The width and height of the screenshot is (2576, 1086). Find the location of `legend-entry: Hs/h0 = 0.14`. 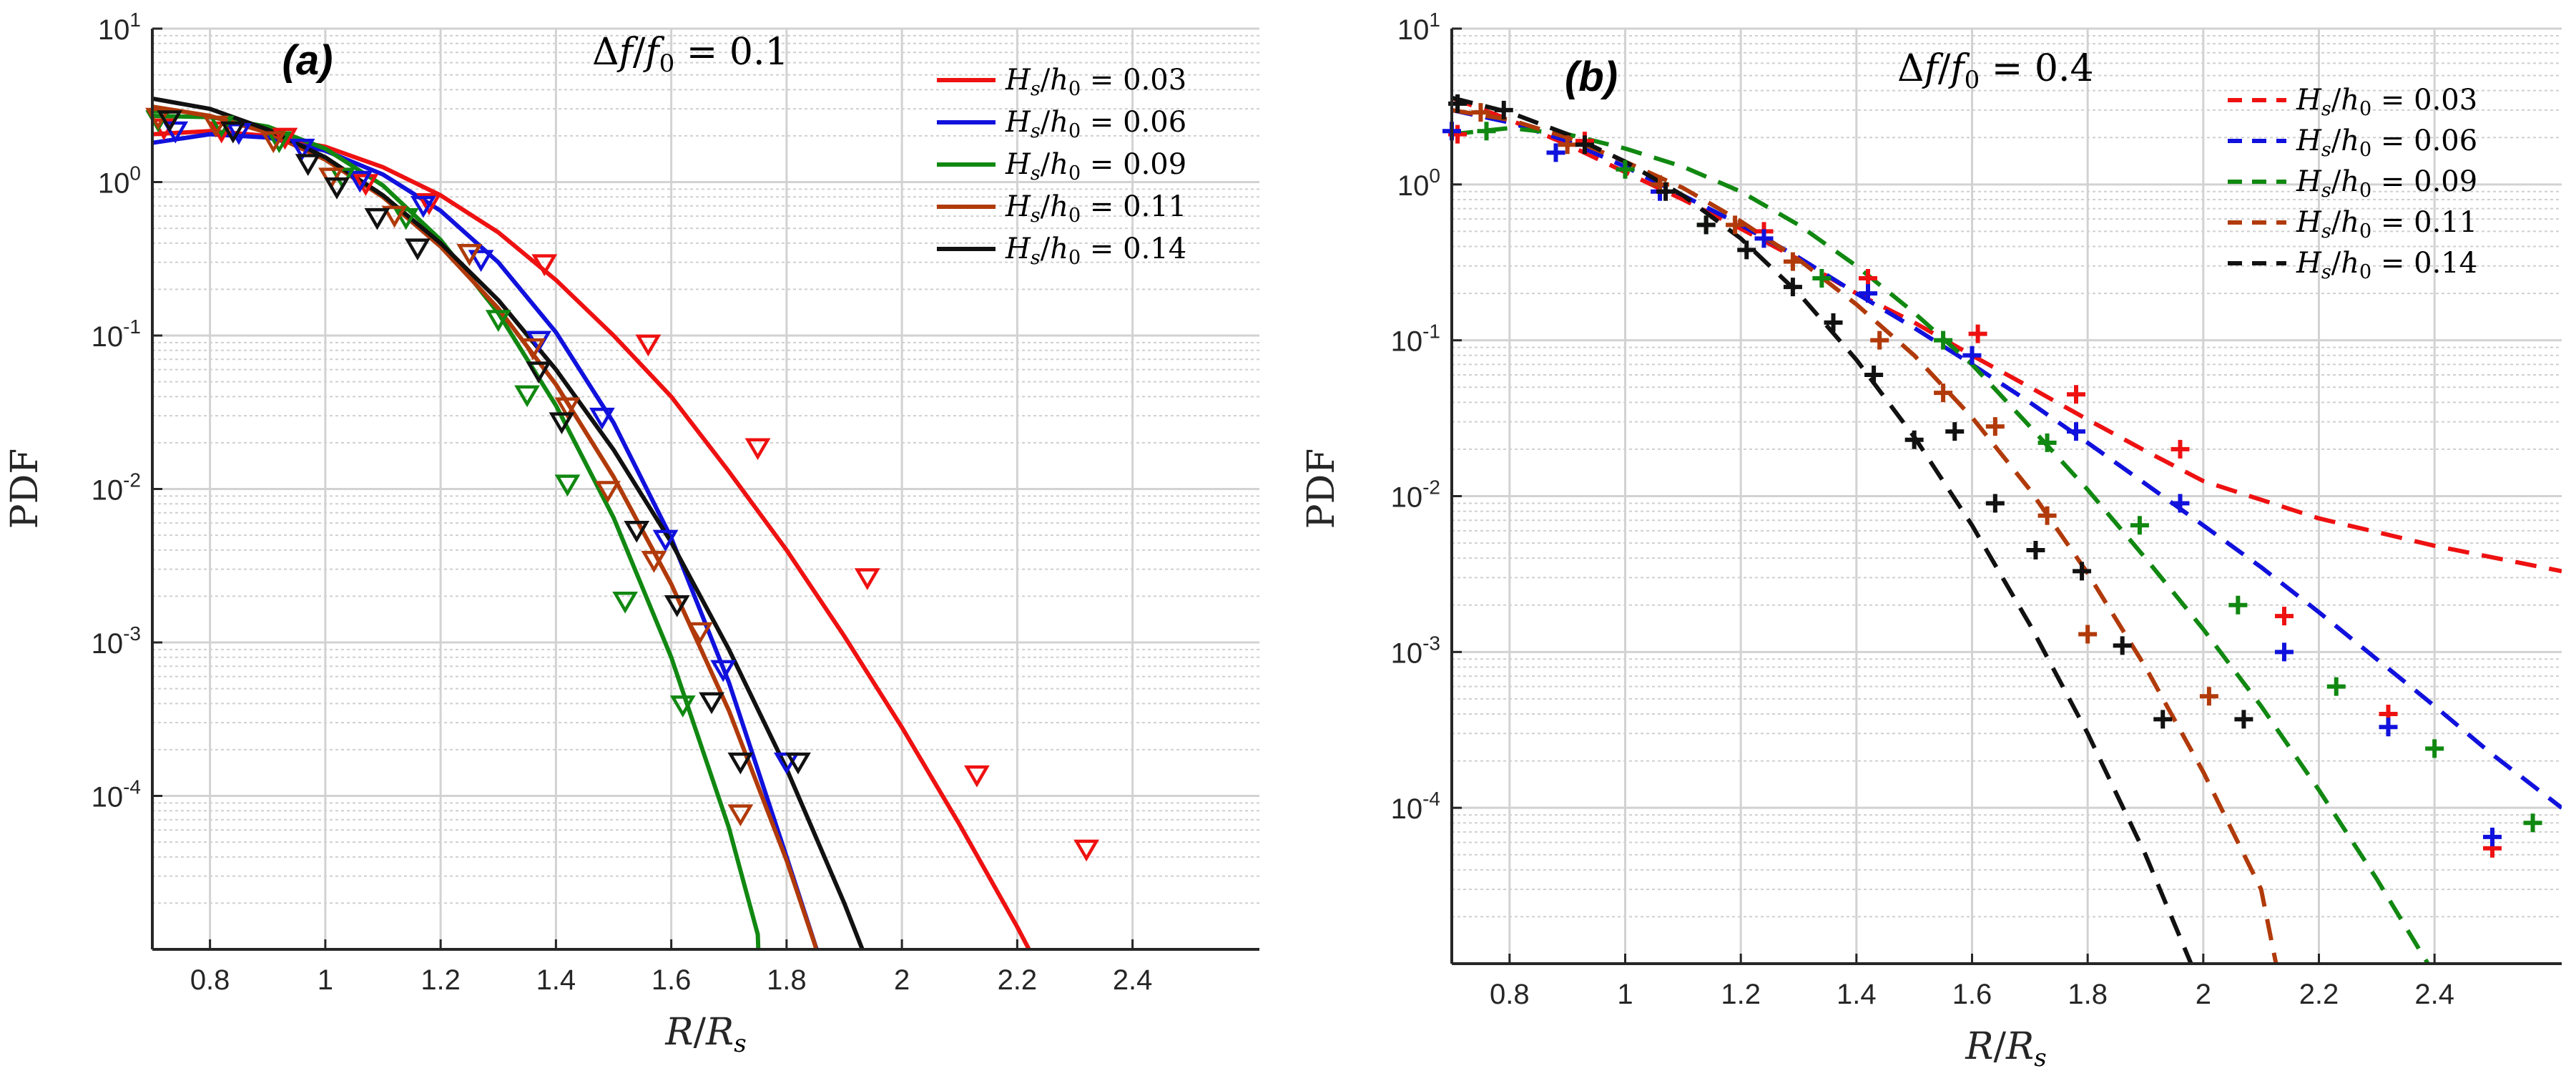

legend-entry: Hs/h0 = 0.14 is located at coordinates (1096, 251).